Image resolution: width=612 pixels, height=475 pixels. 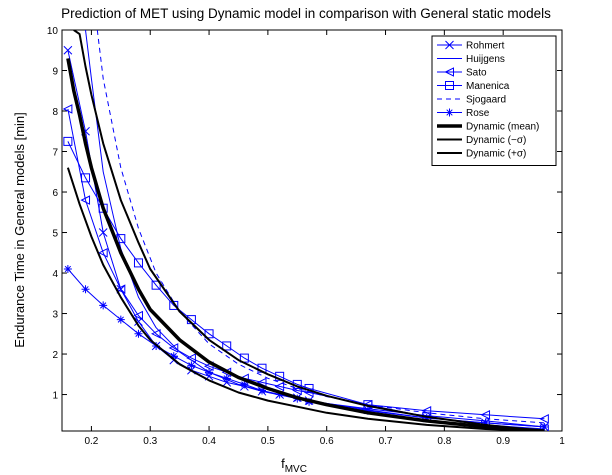 What do you see at coordinates (496, 140) in the screenshot?
I see `legend-label: Dynamic (−σ)` at bounding box center [496, 140].